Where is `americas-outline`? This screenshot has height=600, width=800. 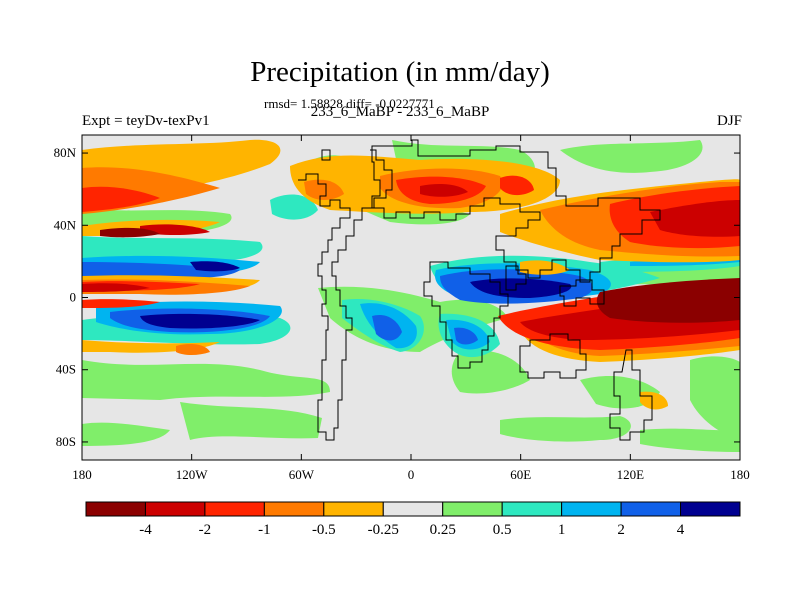 americas-outline is located at coordinates (345, 295).